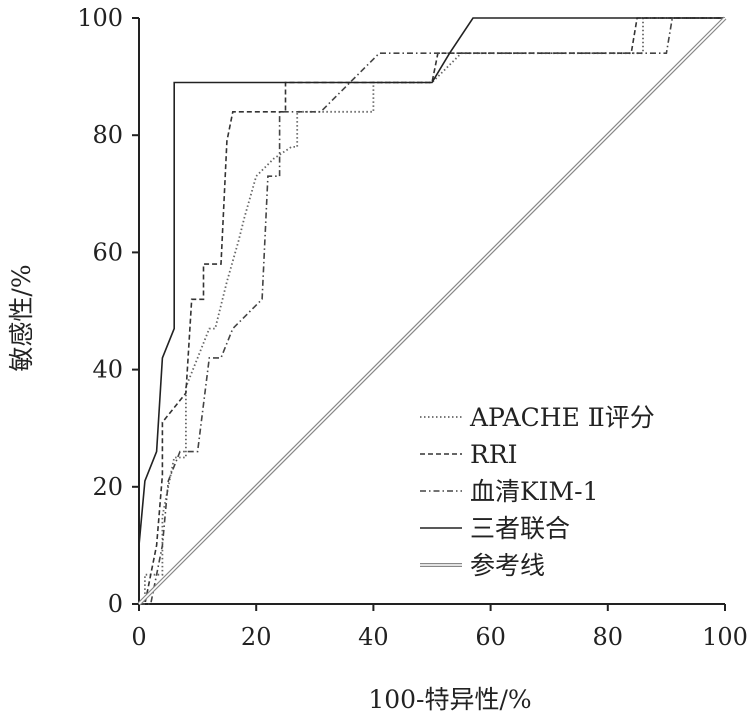 The image size is (752, 721). Describe the element at coordinates (490, 637) in the screenshot. I see `x-tick-label: 60` at that location.